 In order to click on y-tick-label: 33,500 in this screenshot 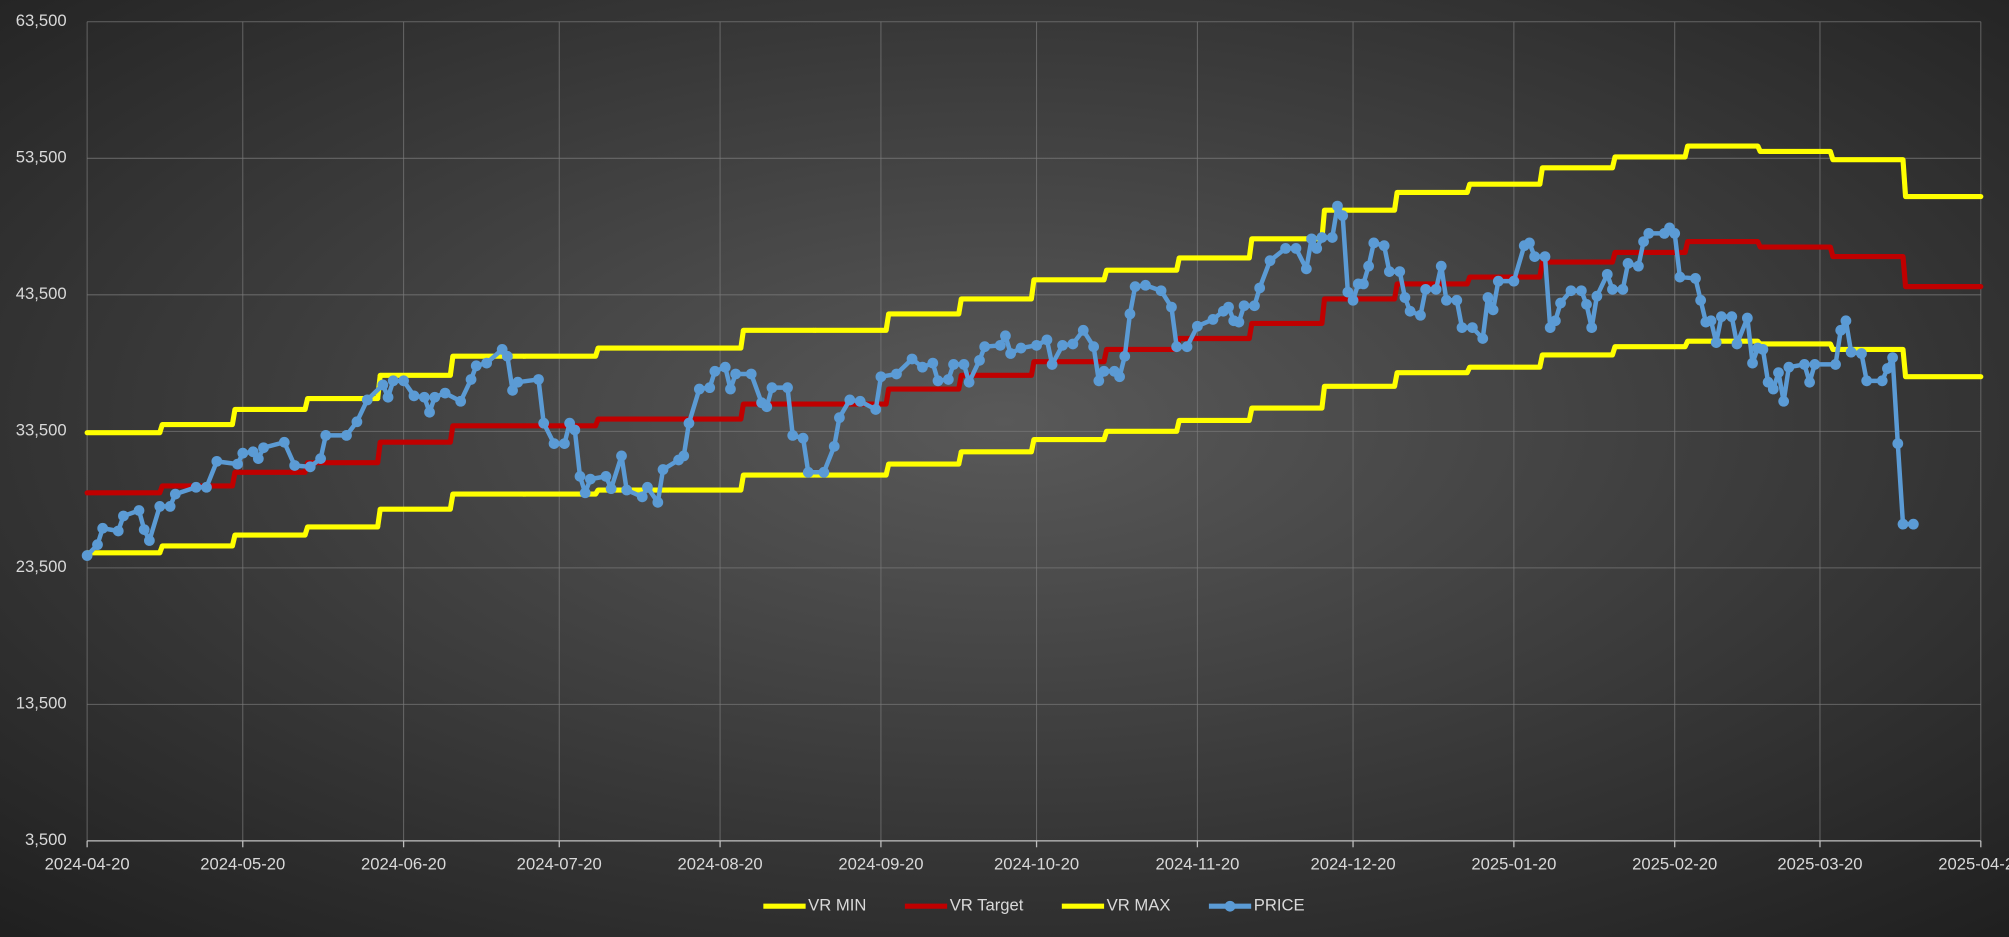, I will do `click(41, 430)`.